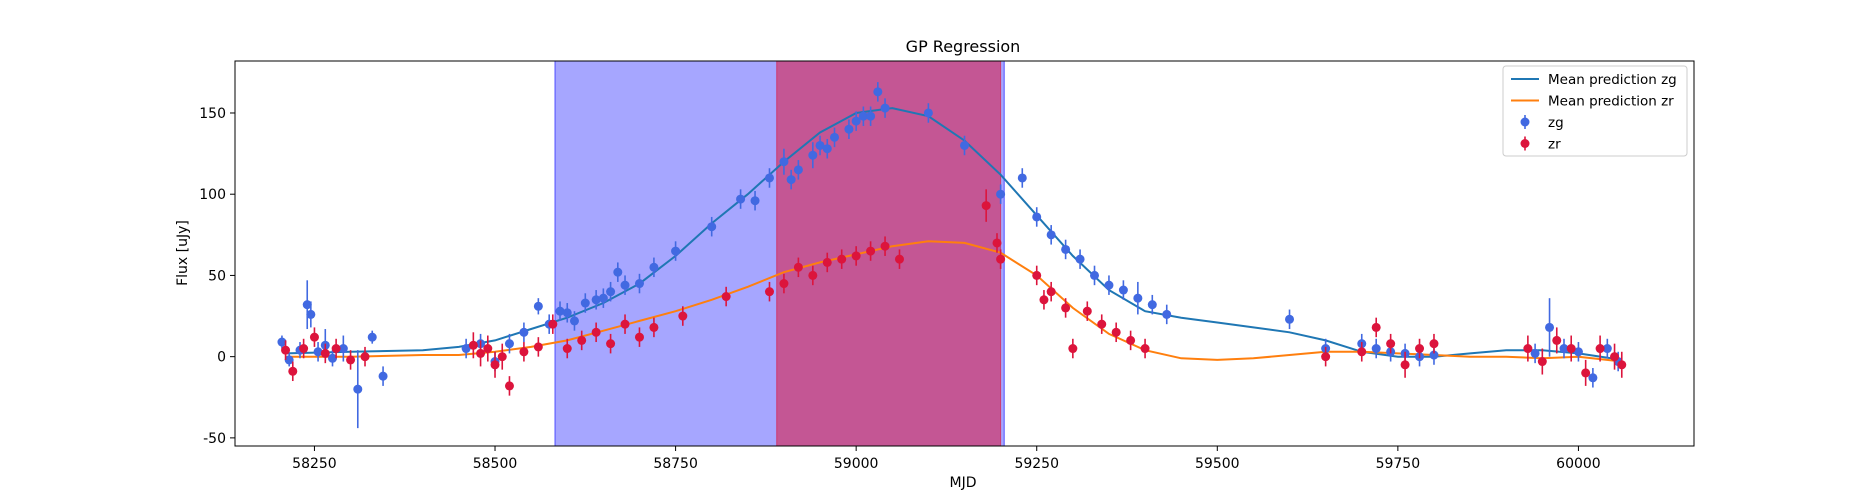 The image size is (1875, 500). I want to click on x-tick-label: 59750, so click(1398, 464).